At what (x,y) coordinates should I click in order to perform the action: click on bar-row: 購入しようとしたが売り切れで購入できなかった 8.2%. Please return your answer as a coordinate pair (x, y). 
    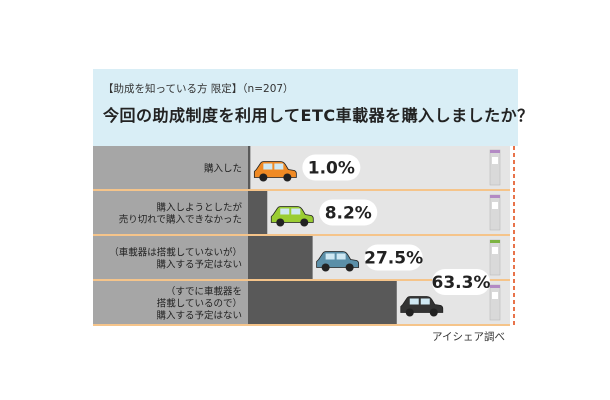
    Looking at the image, I should click on (301, 213).